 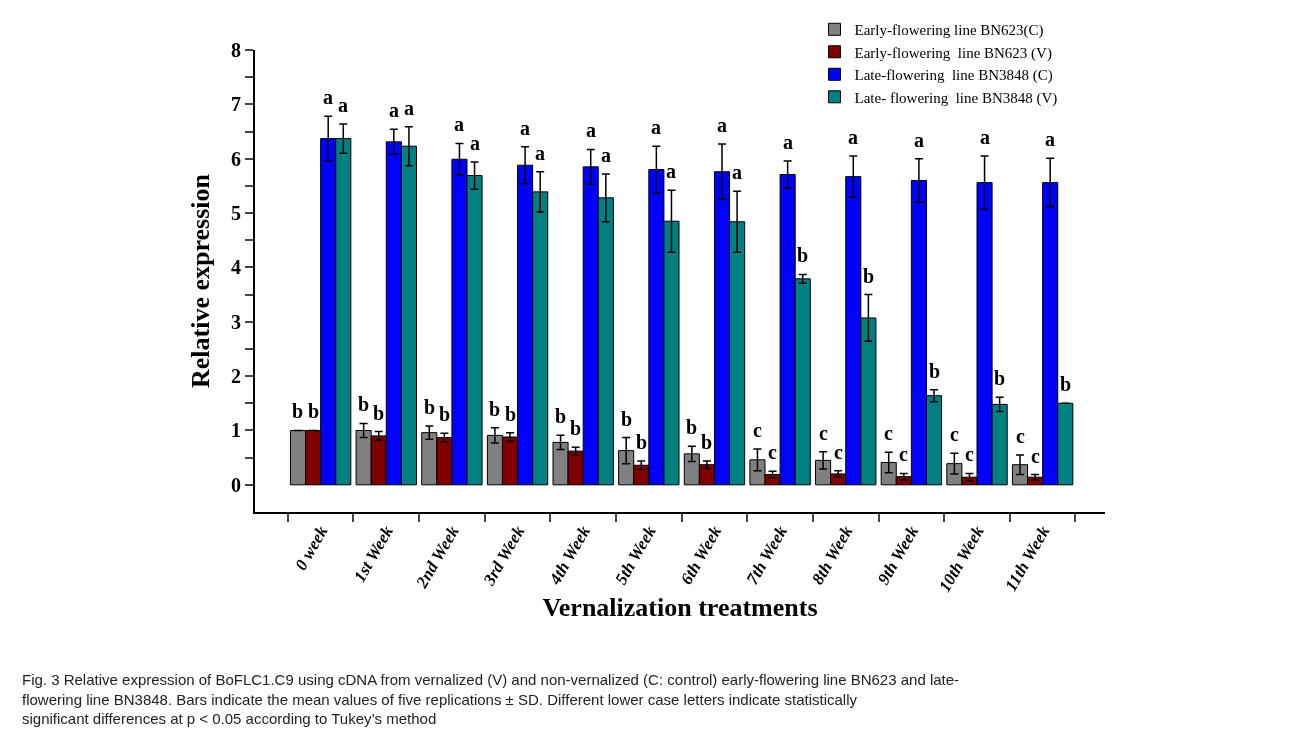 I want to click on caption: Fig. 3 Relative expression of BoFLC1.C9 using cDNA from vernalized (V) and non-vernalized (C: control) early-flowering line BN623 and late-flowering line BN3848. Bars indicate the mean values of five replications ± SD. Different lower case letters indicate statistically significant differences at p < 0.05 according to Tukey’s method, so click(x=491, y=699).